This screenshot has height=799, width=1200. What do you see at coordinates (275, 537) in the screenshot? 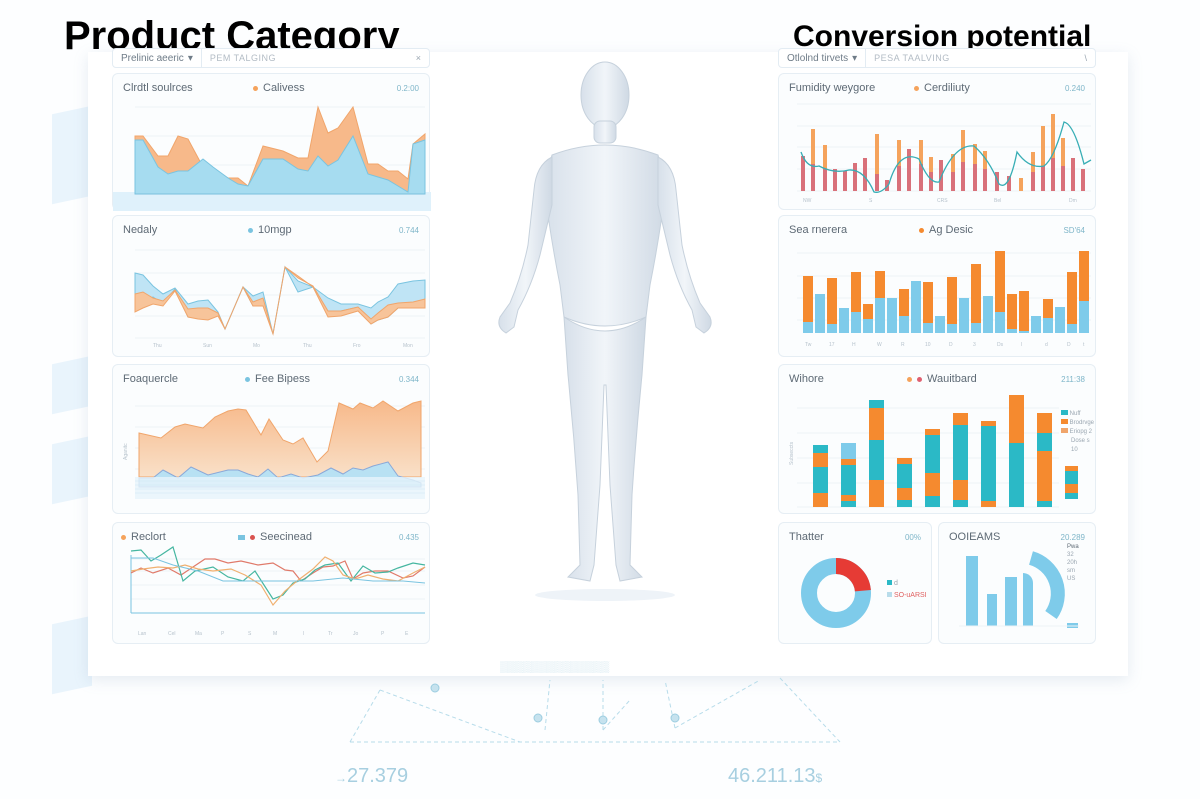
I see `panel-legend: Seecinead` at bounding box center [275, 537].